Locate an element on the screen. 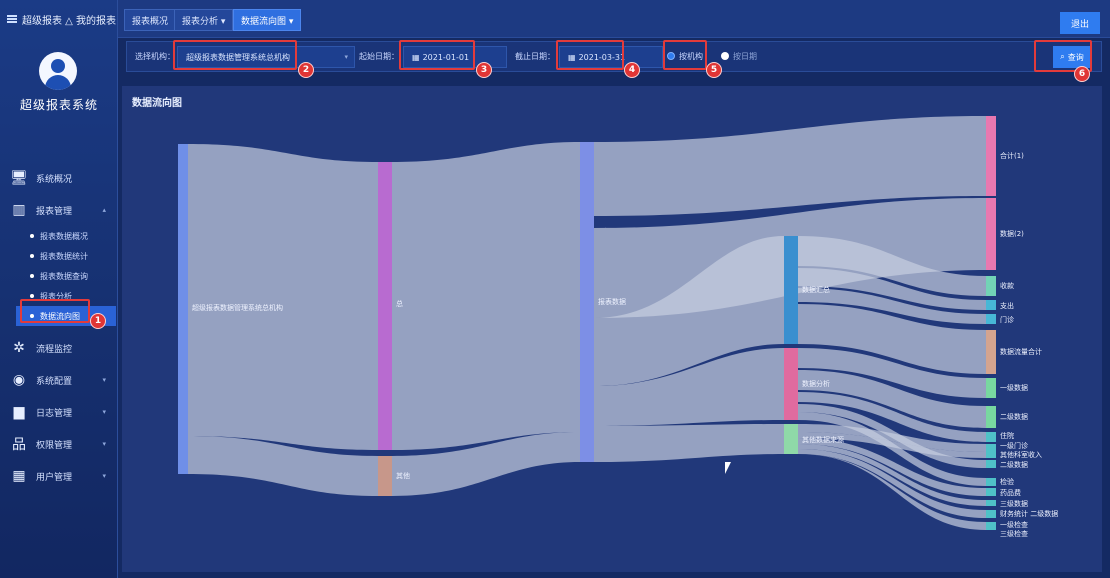 The width and height of the screenshot is (1110, 578). chevron-up-icon: ▴ is located at coordinates (104, 210).